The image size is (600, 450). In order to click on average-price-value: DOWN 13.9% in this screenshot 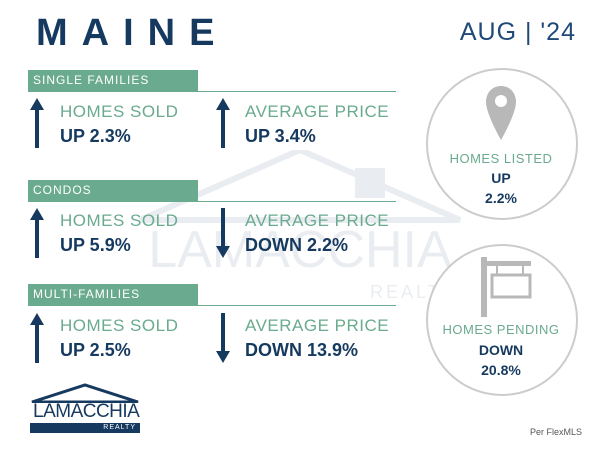, I will do `click(302, 350)`.